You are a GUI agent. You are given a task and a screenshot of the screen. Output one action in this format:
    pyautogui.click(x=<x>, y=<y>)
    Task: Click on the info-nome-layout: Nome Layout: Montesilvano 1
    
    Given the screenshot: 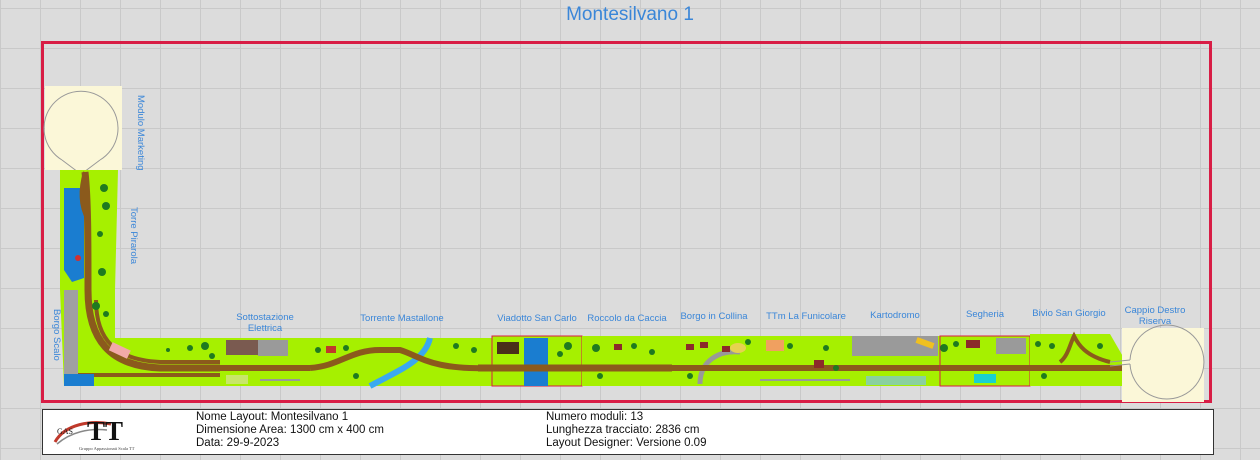 What is the action you would take?
    pyautogui.click(x=272, y=417)
    